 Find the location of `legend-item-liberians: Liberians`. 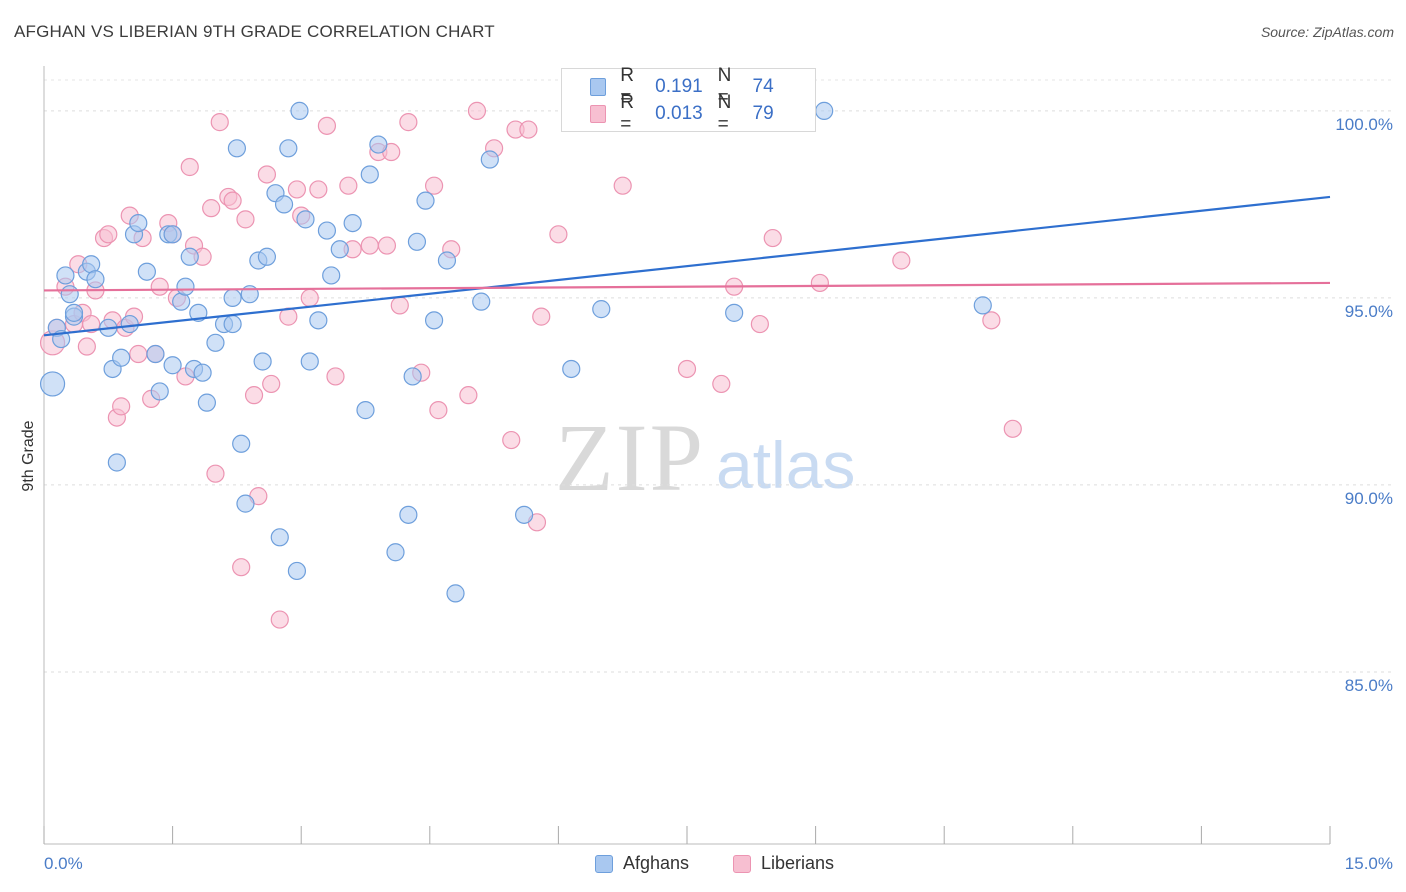

legend-item-liberians: Liberians is located at coordinates (783, 863).